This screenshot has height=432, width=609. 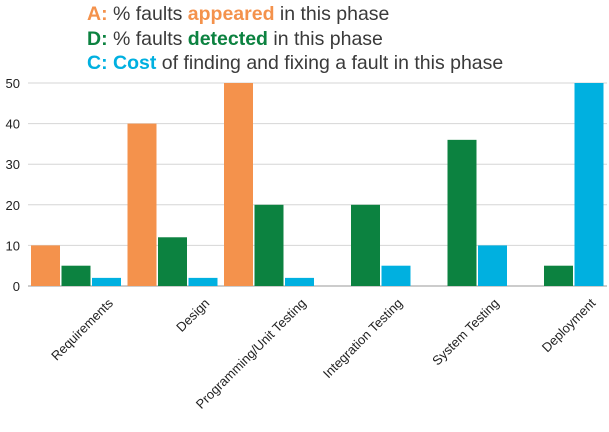 What do you see at coordinates (13, 164) in the screenshot?
I see `y-tick-label: 30` at bounding box center [13, 164].